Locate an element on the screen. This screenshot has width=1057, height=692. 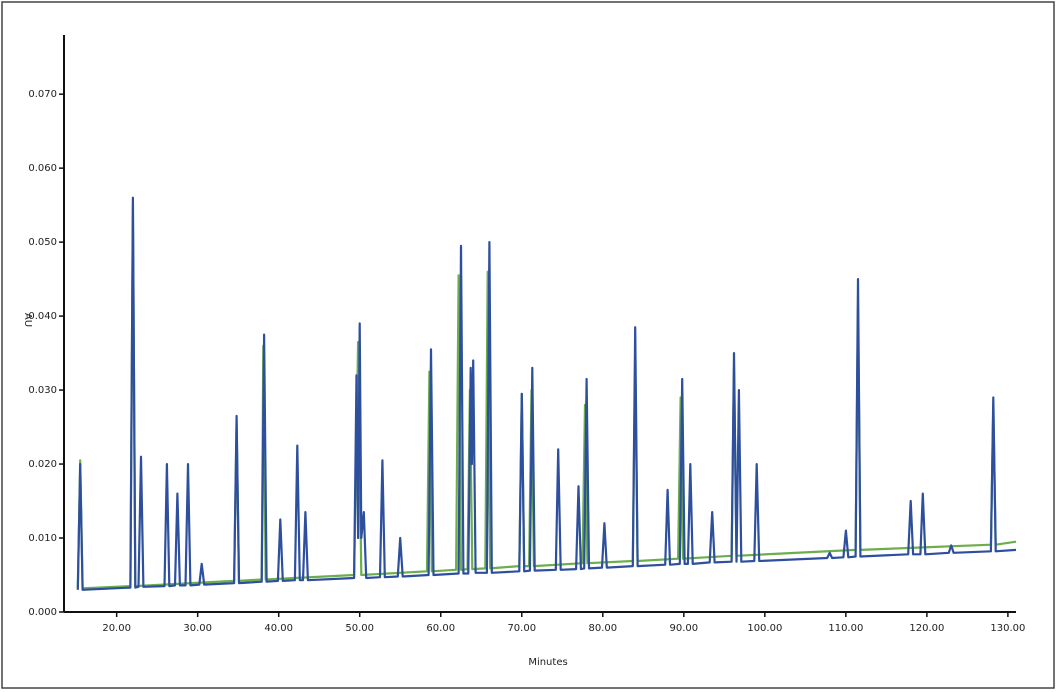
x-tick-label: 130.00 is located at coordinates (1007, 628).